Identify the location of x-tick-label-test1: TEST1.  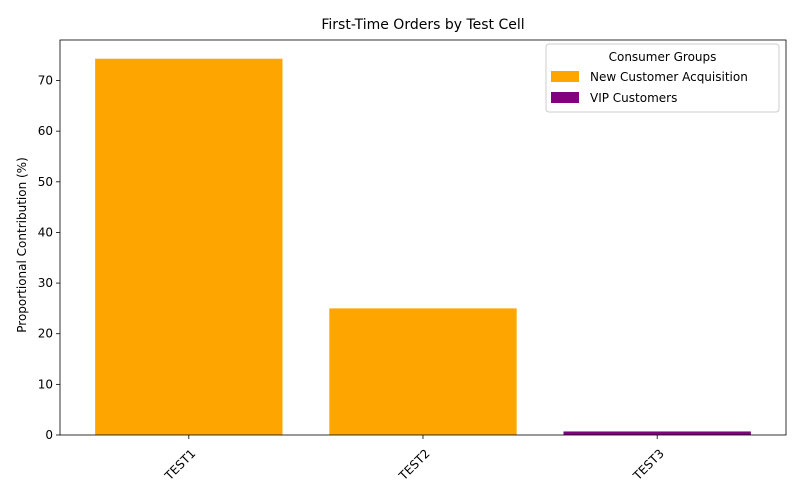
(179, 464).